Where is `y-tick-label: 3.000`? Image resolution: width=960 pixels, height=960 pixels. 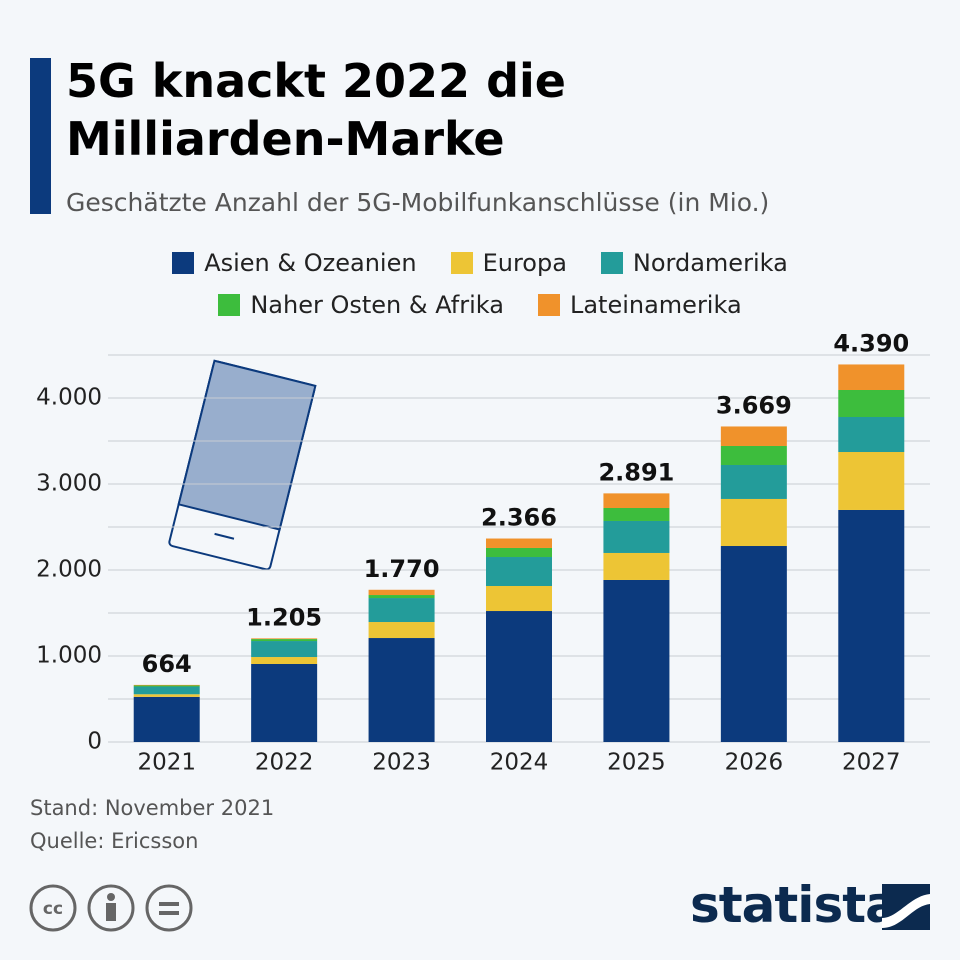 y-tick-label: 3.000 is located at coordinates (69, 484).